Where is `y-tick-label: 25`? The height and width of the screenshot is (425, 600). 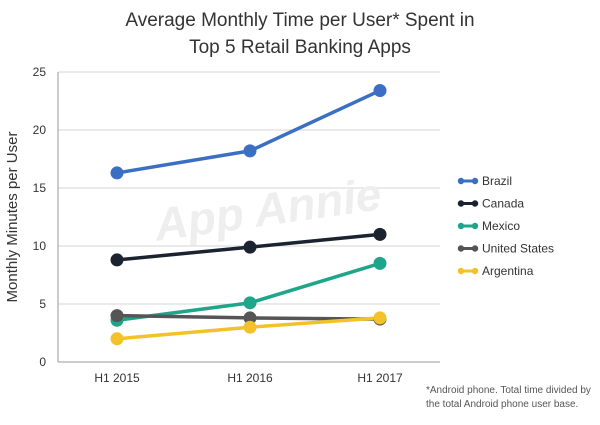 y-tick-label: 25 is located at coordinates (40, 72).